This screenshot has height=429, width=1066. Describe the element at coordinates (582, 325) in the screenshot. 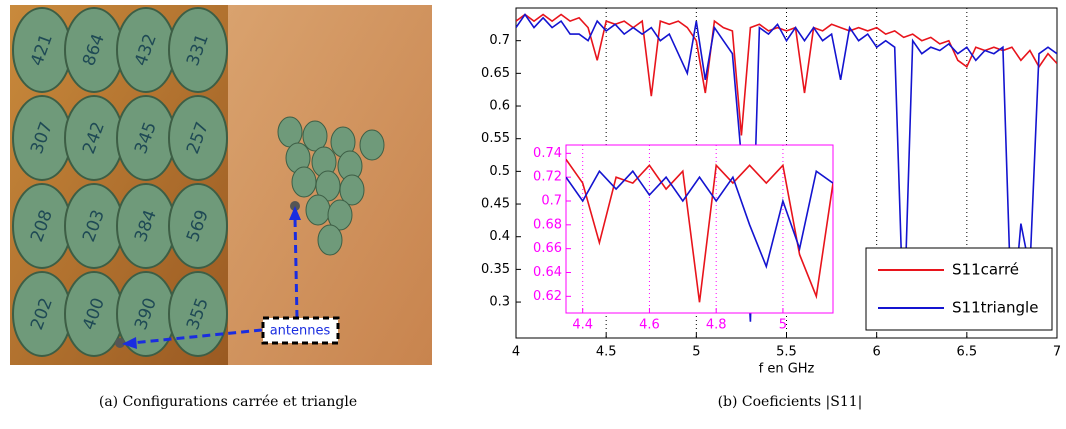

I see `x-tick-label: 4.4` at that location.